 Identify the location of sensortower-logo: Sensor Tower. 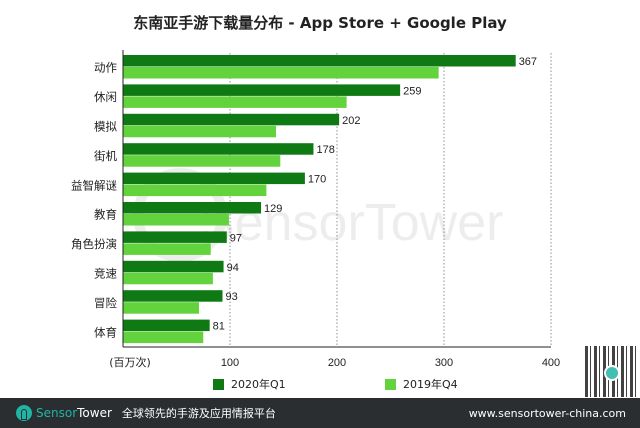
(69, 413).